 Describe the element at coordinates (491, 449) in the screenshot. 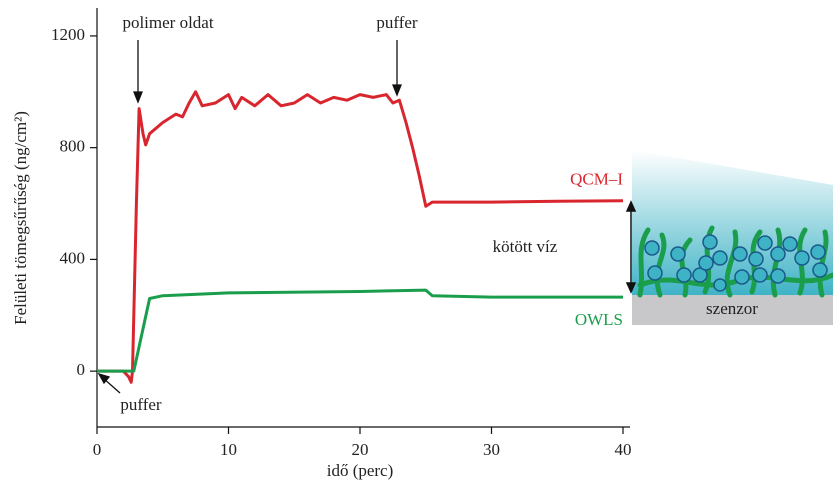

I see `x-tick-label: 30` at that location.